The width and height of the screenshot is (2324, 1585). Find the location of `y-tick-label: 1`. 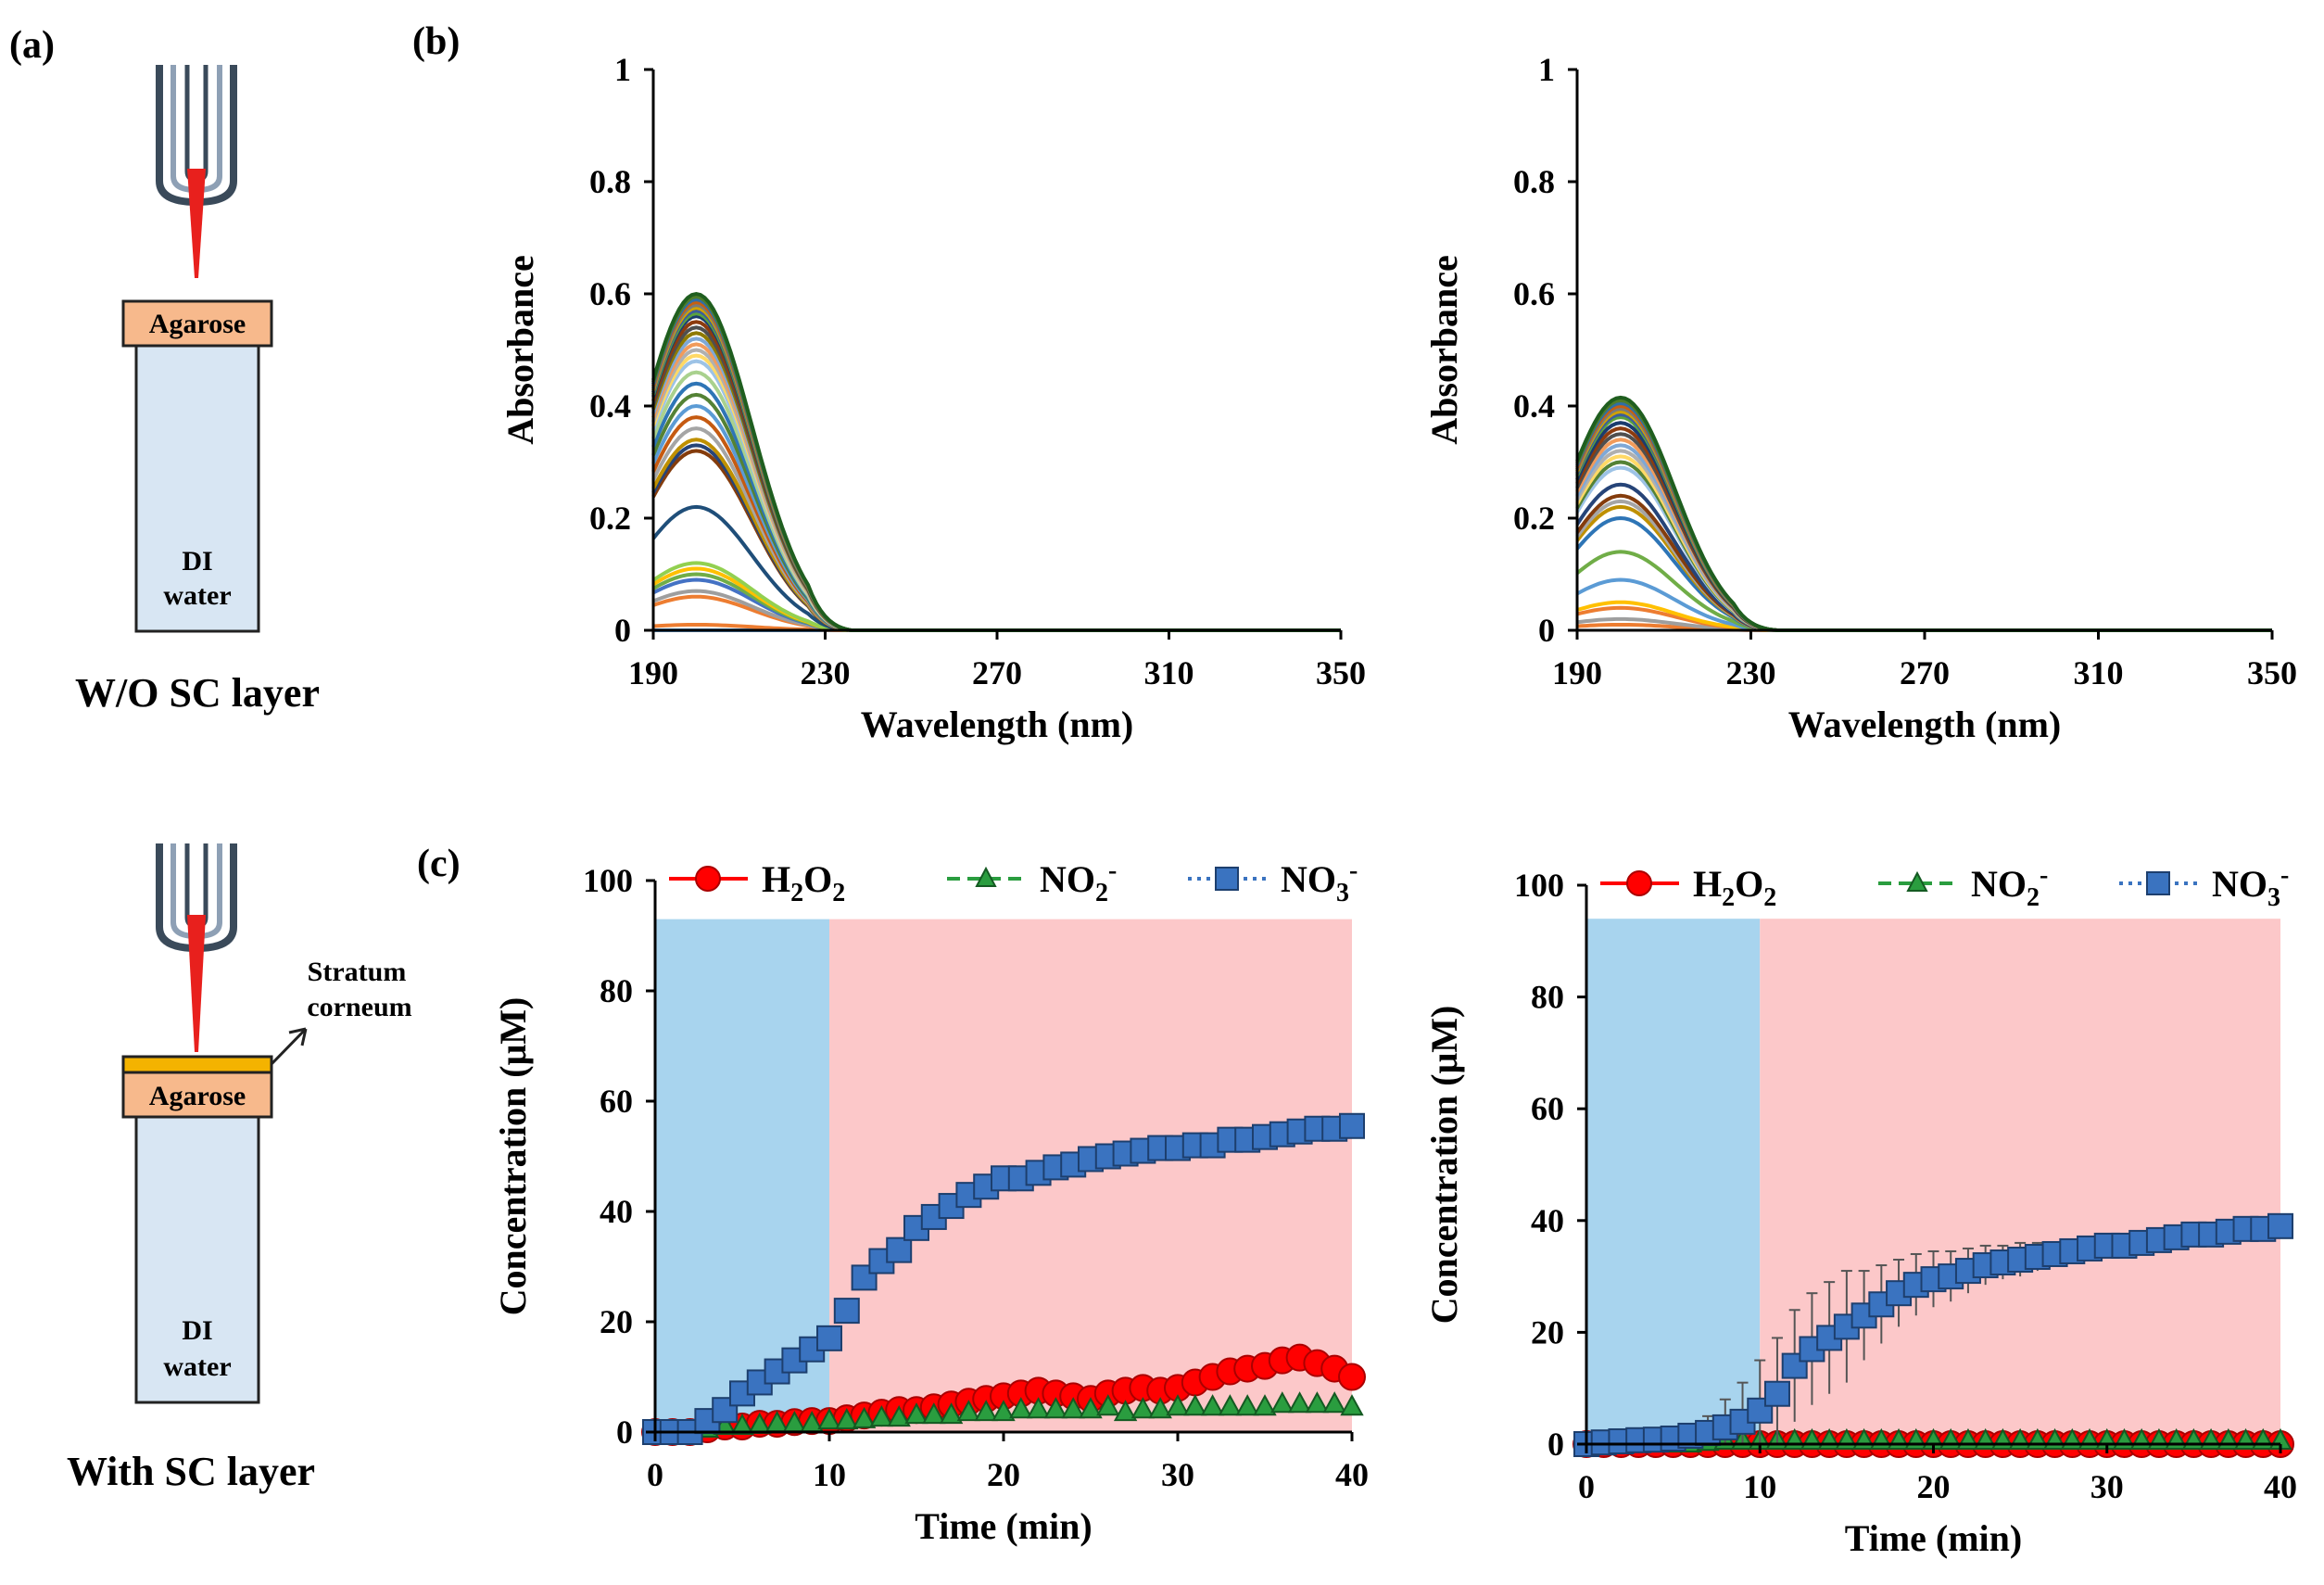

y-tick-label: 1 is located at coordinates (1546, 69).